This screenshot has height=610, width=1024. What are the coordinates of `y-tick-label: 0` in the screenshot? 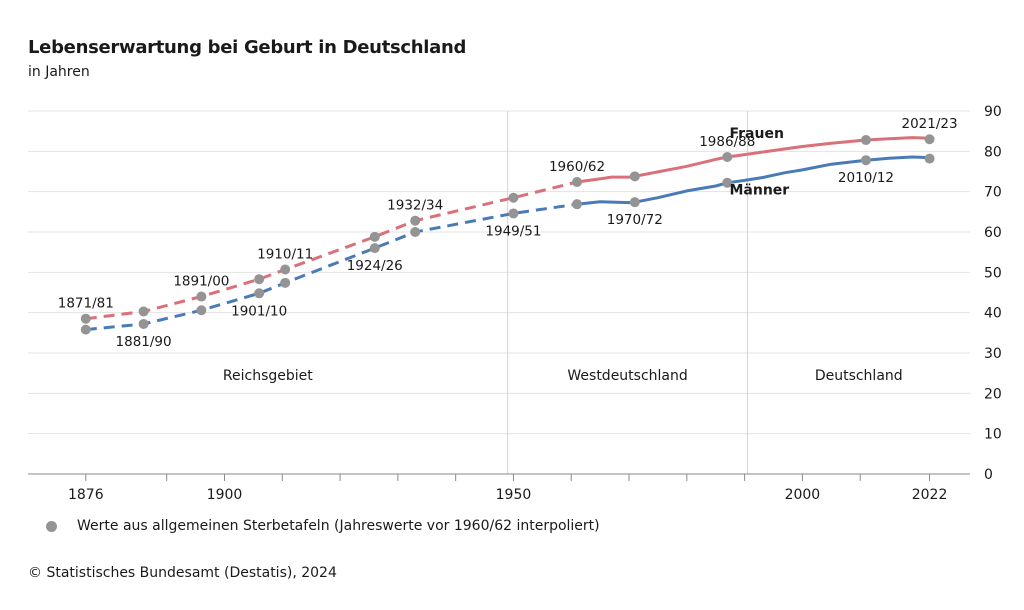 It's located at (988, 475).